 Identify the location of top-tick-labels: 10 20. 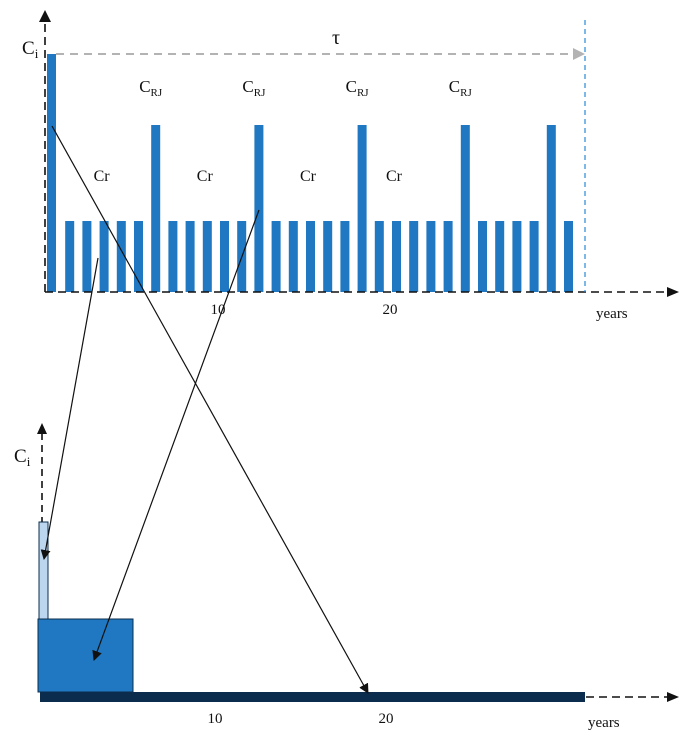
(304, 310).